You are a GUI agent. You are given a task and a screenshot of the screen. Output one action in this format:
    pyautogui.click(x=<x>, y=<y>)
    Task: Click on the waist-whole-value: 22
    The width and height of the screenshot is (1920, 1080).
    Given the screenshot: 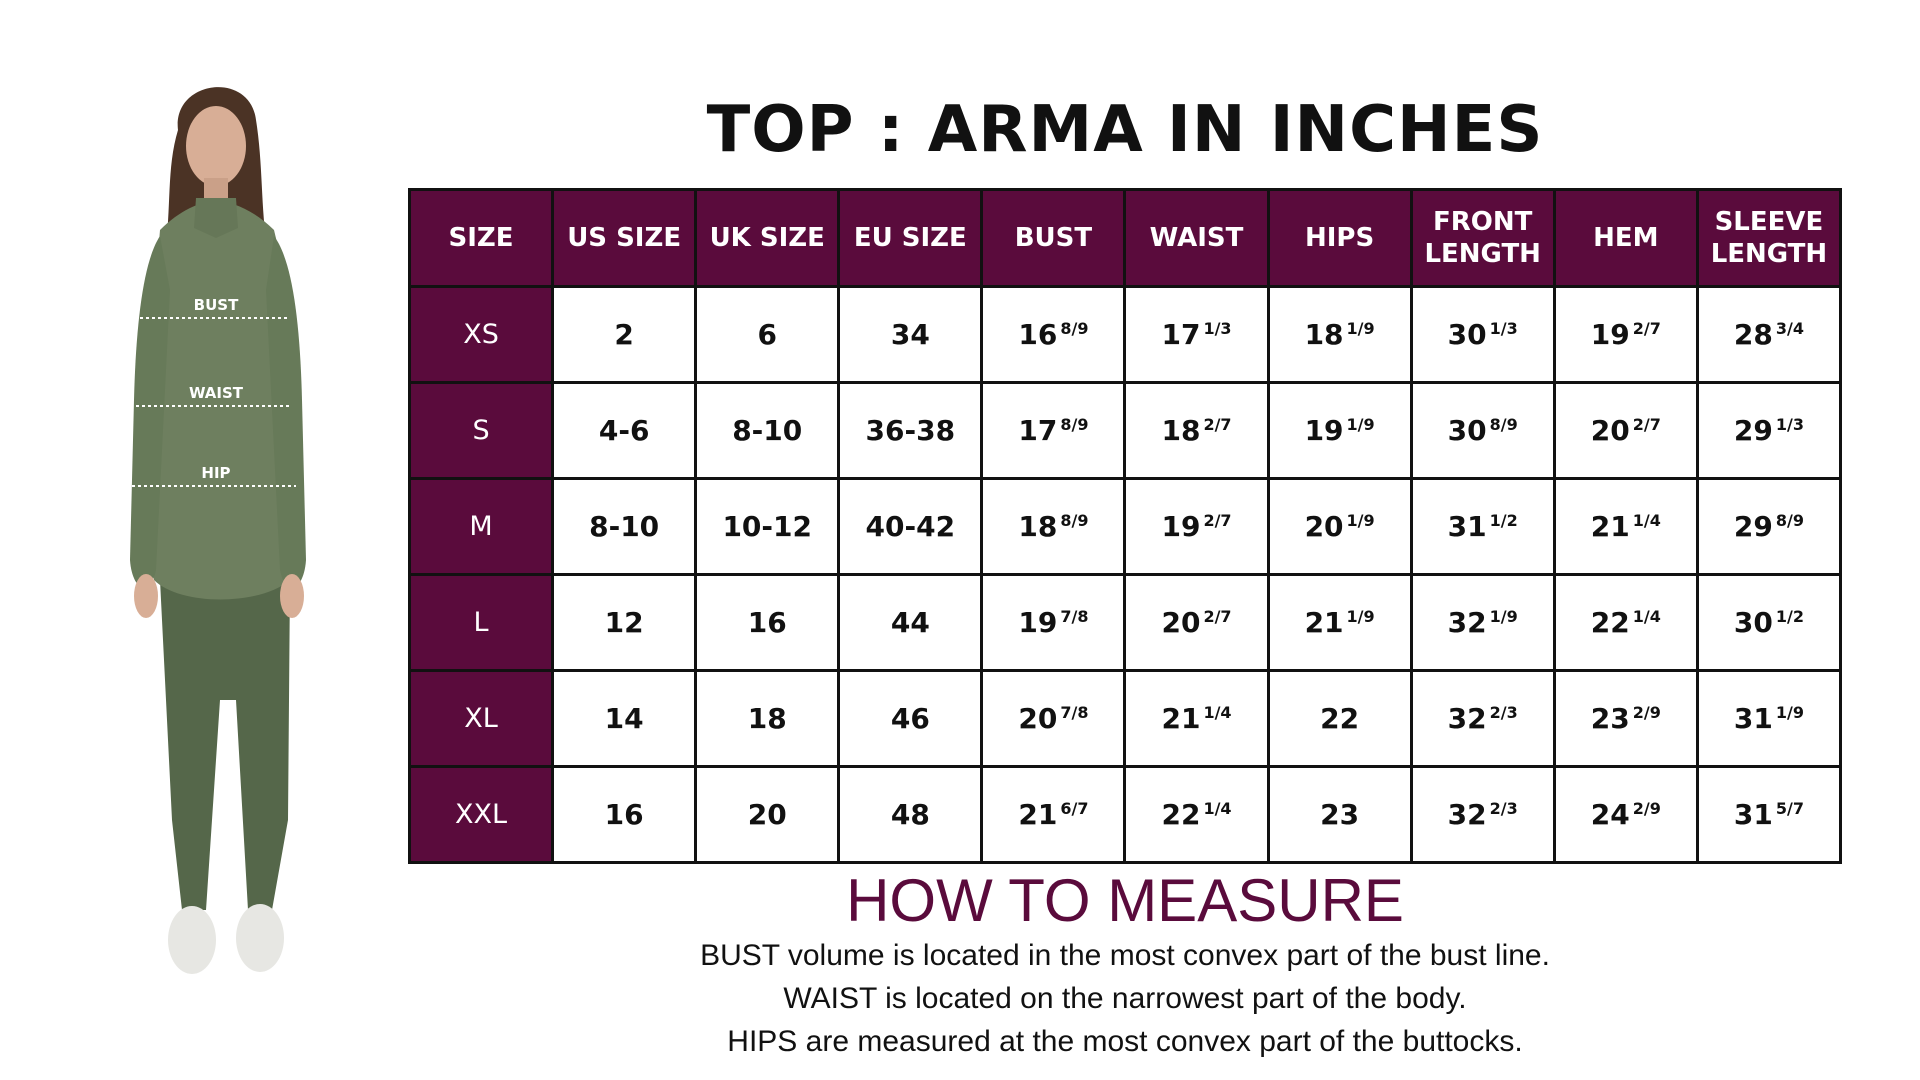 What is the action you would take?
    pyautogui.click(x=1181, y=814)
    